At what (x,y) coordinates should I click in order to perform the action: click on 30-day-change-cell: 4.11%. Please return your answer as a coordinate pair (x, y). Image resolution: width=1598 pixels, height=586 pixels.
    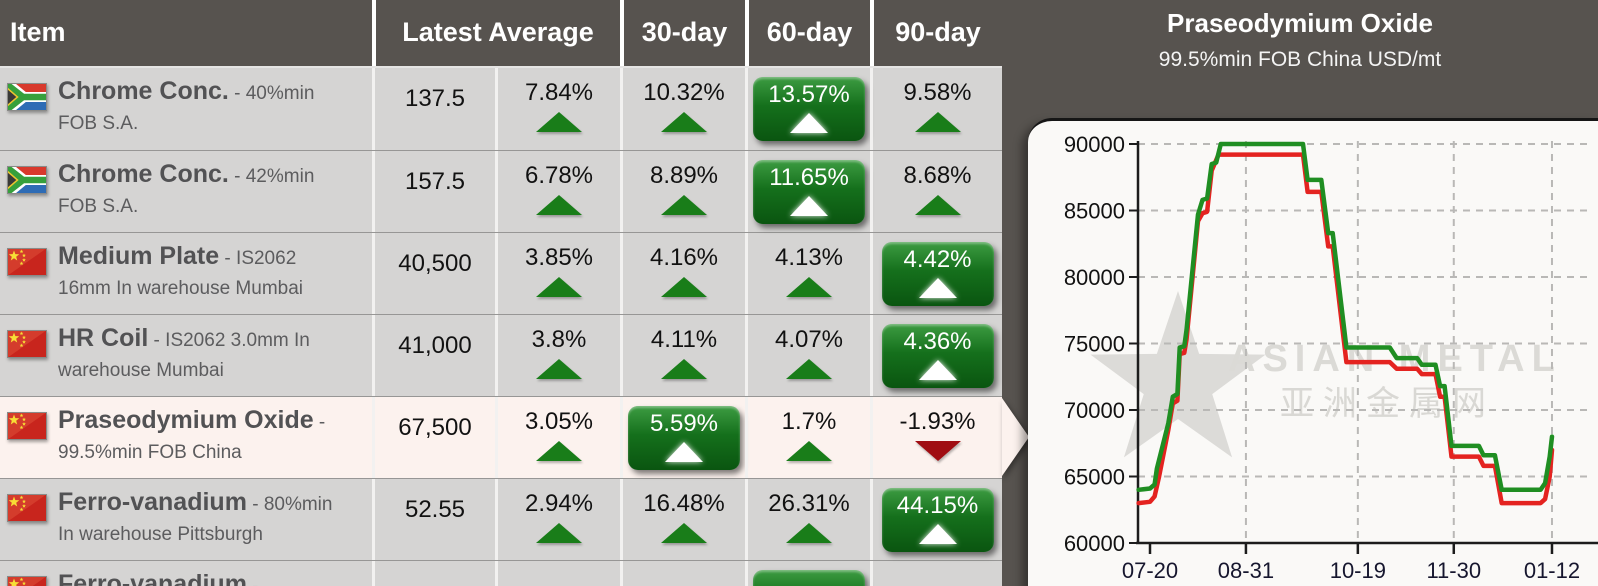
    Looking at the image, I should click on (682, 355).